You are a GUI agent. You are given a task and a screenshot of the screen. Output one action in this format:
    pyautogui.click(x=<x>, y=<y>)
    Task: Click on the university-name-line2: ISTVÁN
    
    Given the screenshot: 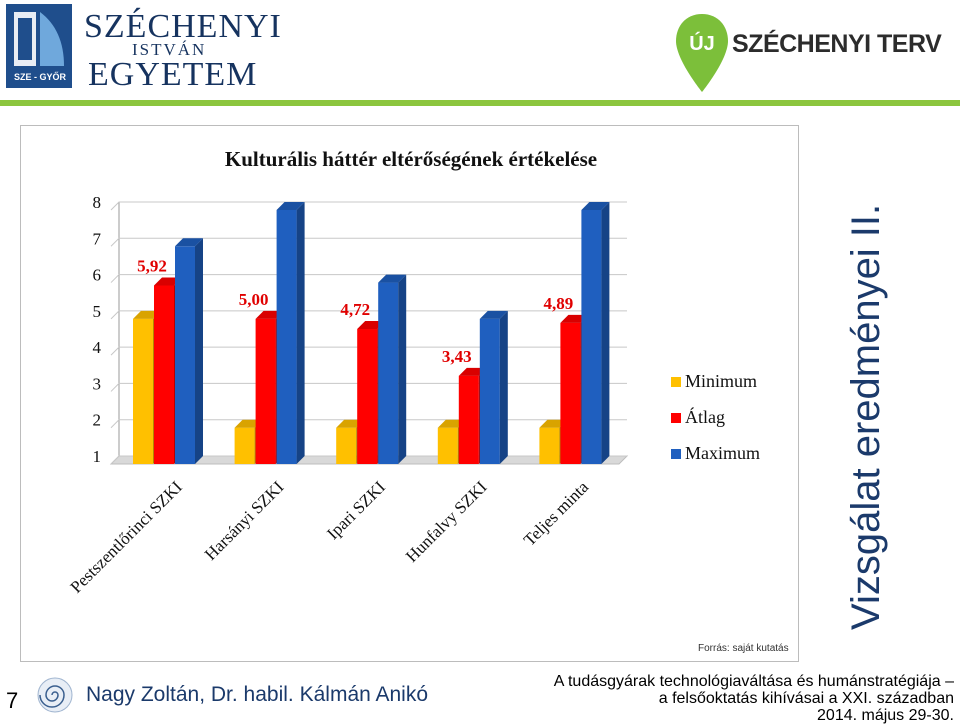 What is the action you would take?
    pyautogui.click(x=169, y=49)
    